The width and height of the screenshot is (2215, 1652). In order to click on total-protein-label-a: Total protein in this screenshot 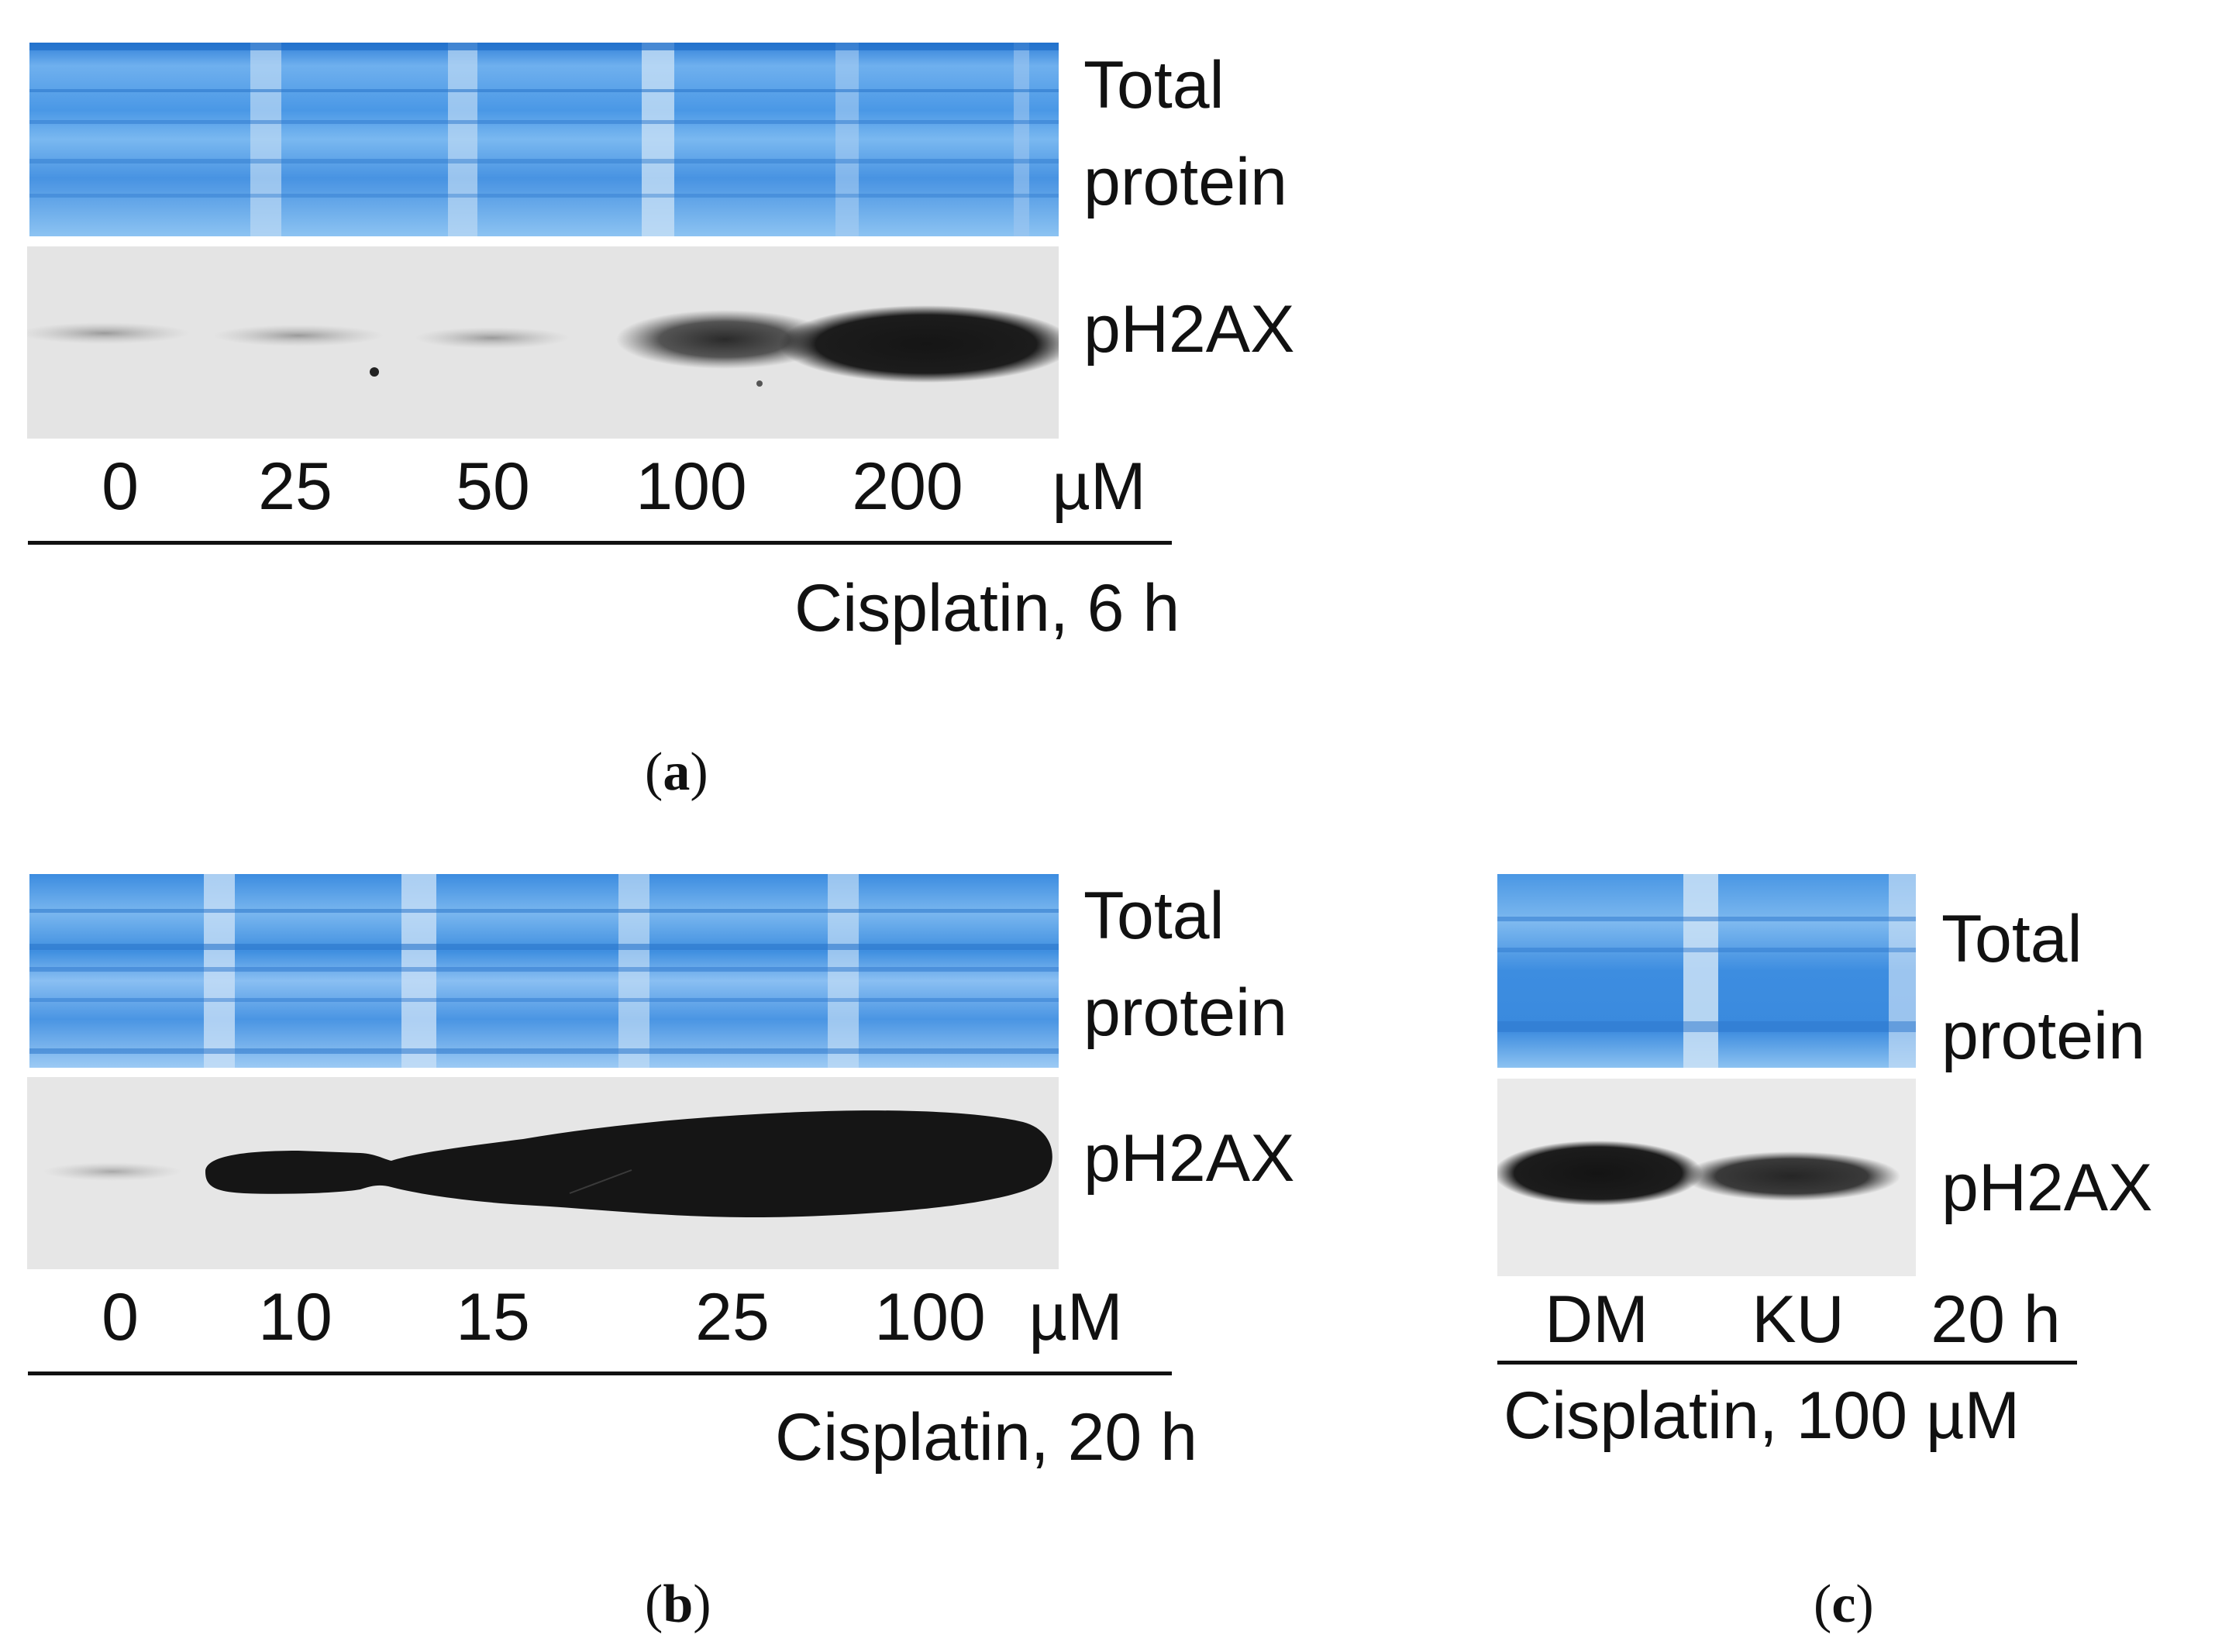, I will do `click(1185, 133)`.